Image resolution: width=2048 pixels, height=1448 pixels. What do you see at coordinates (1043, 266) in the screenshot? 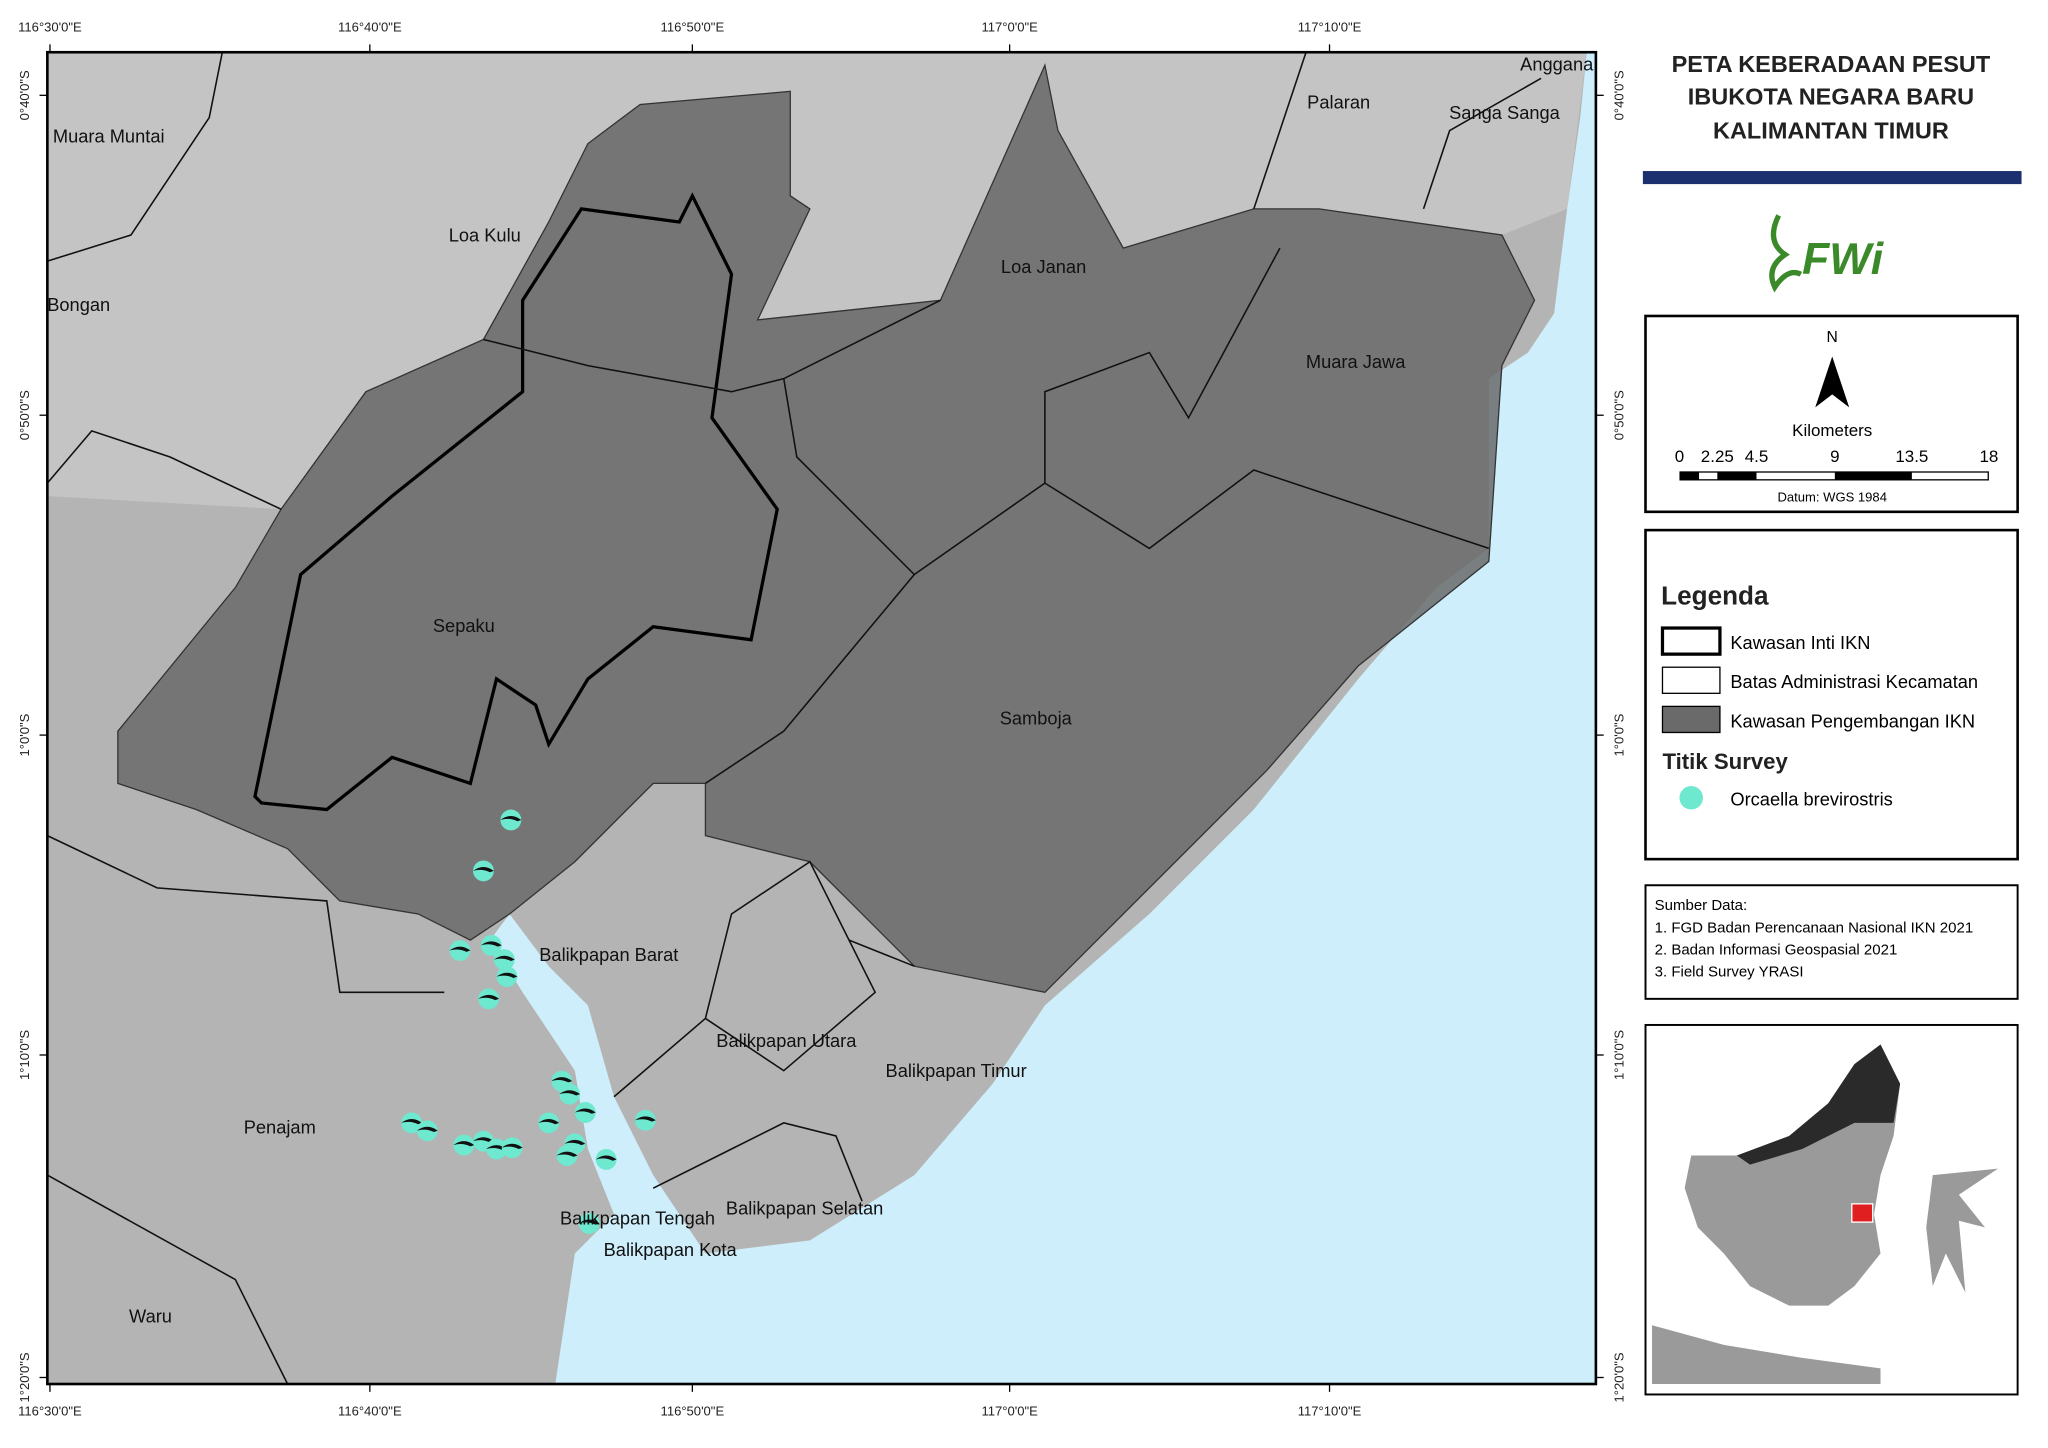
I see `place-label: Loa Janan` at bounding box center [1043, 266].